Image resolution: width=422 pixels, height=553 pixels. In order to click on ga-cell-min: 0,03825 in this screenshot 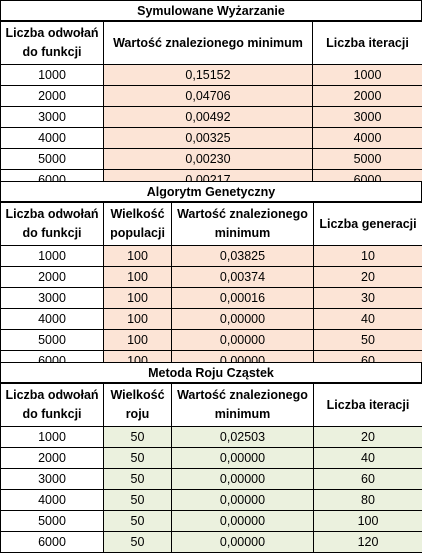, I will do `click(243, 256)`.